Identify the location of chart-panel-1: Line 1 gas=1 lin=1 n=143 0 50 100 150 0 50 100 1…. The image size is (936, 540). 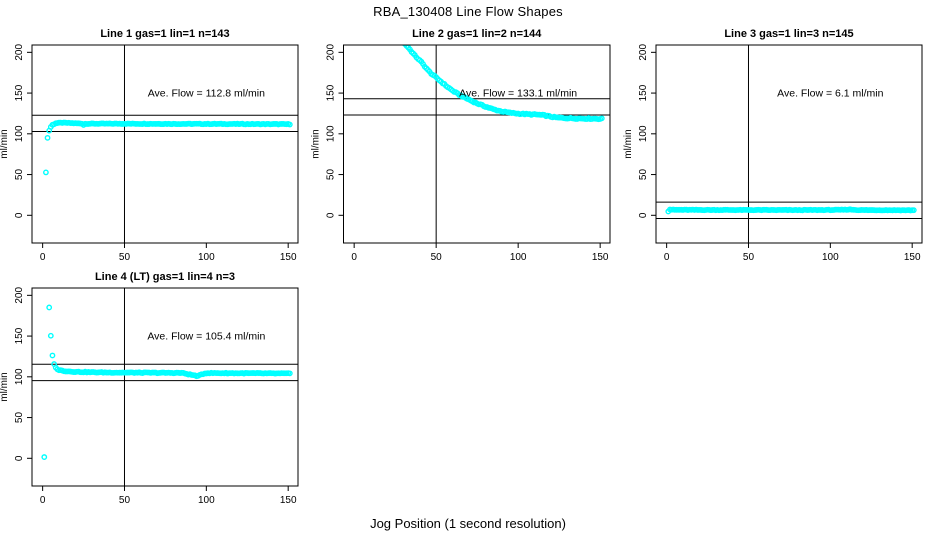
(149, 145).